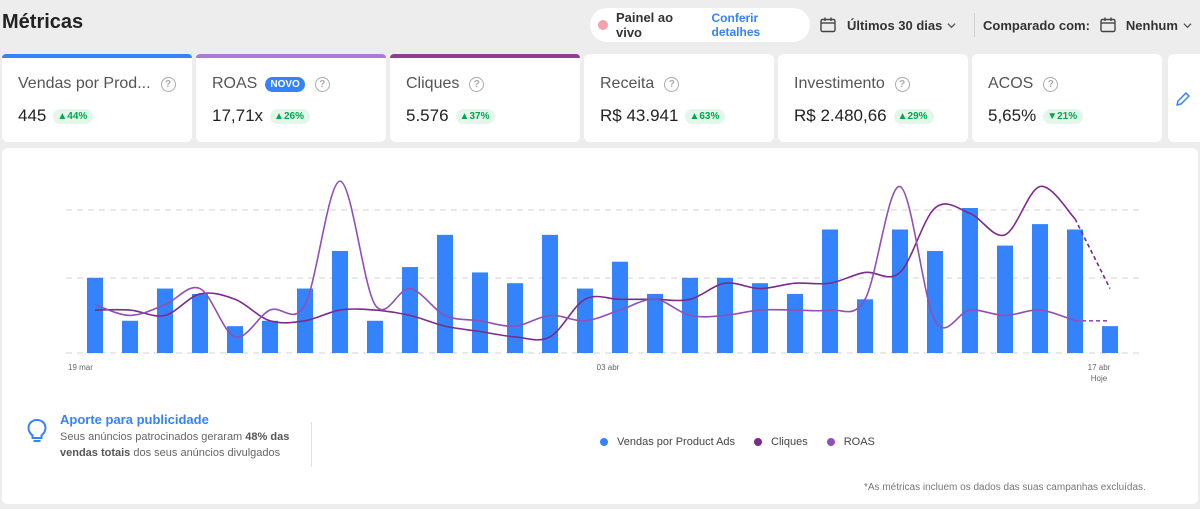  I want to click on card-label: ACOS, so click(1011, 83).